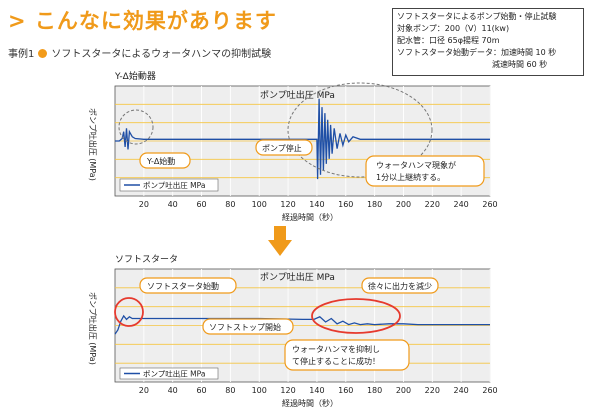  Describe the element at coordinates (43, 53) in the screenshot. I see `bullet-dot-icon` at that location.